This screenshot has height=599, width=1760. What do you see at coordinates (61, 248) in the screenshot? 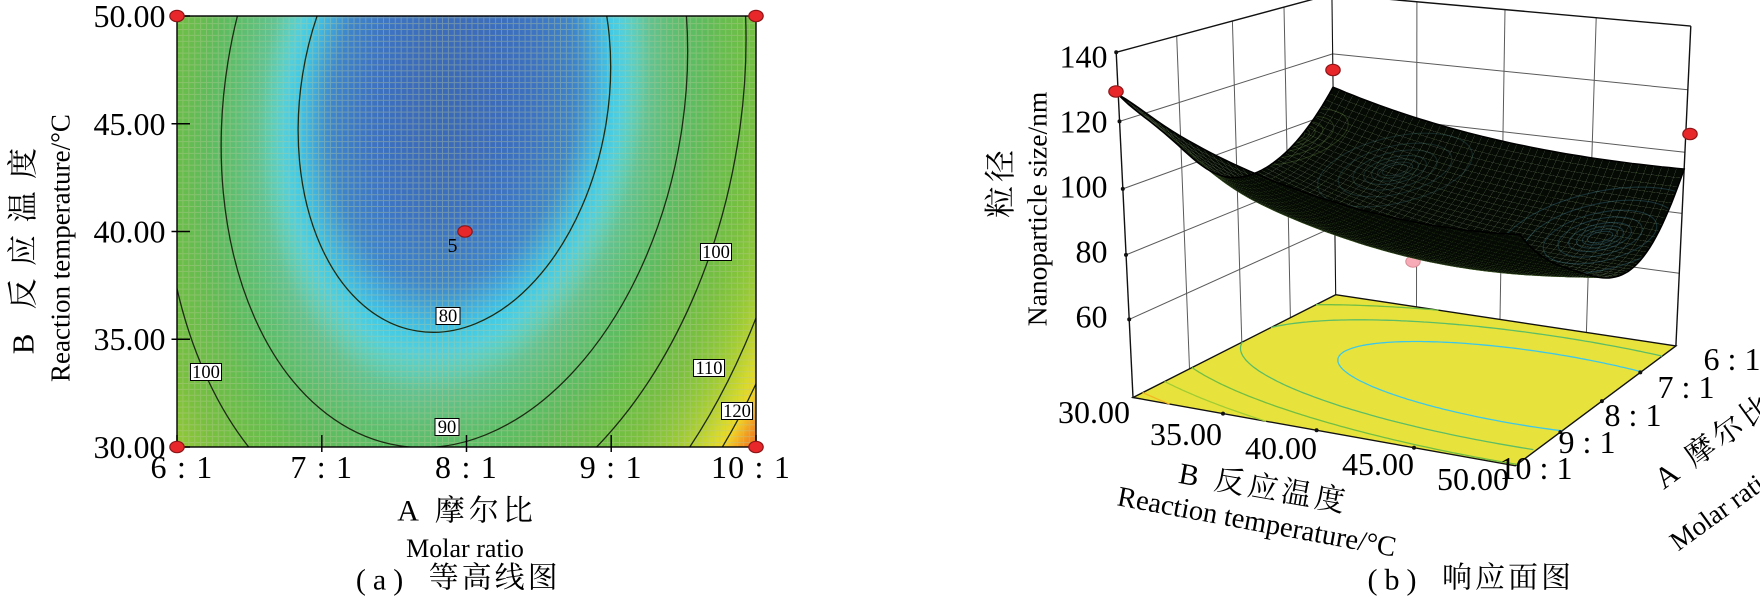
I see `svg-text: Reaction temperature/°C` at bounding box center [61, 248].